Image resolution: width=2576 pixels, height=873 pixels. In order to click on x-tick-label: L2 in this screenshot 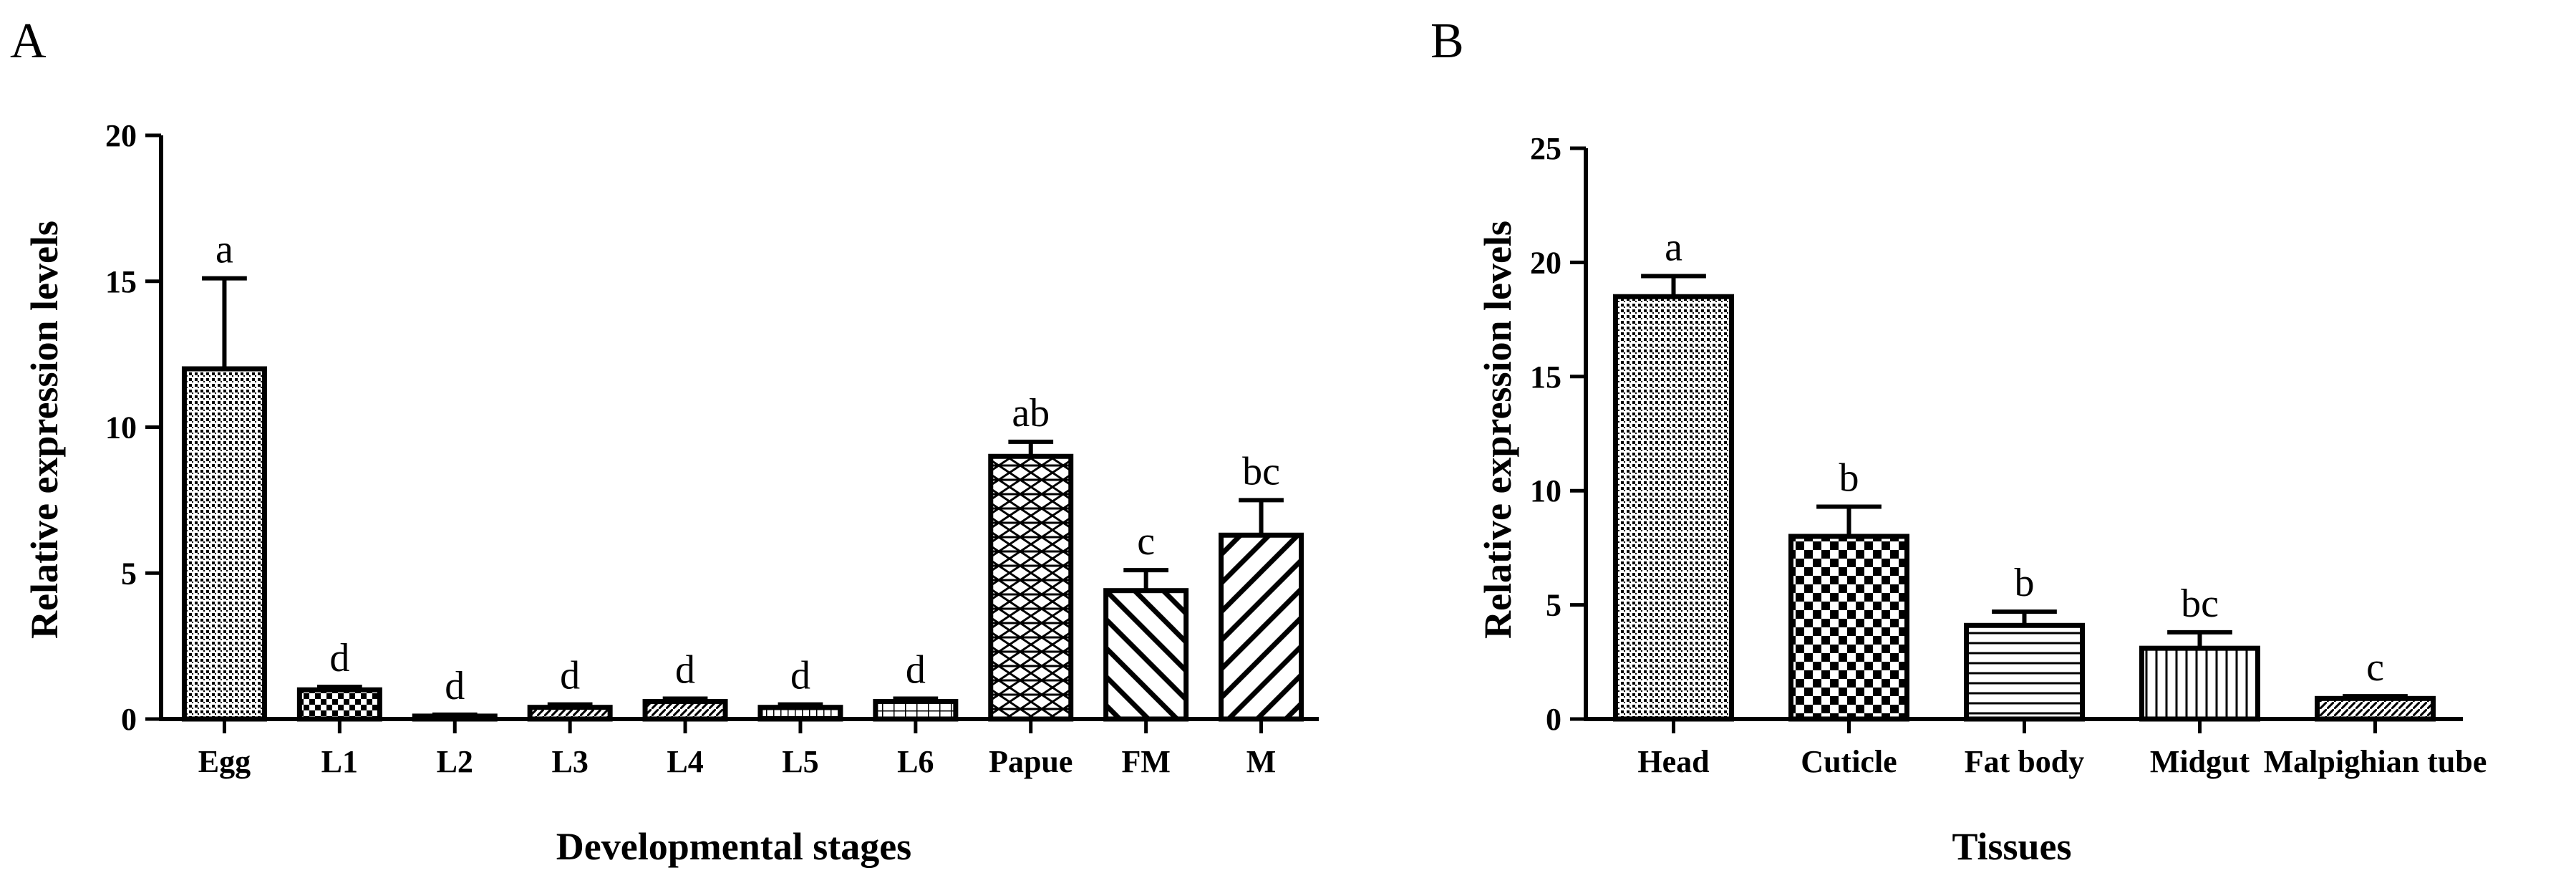, I will do `click(455, 761)`.